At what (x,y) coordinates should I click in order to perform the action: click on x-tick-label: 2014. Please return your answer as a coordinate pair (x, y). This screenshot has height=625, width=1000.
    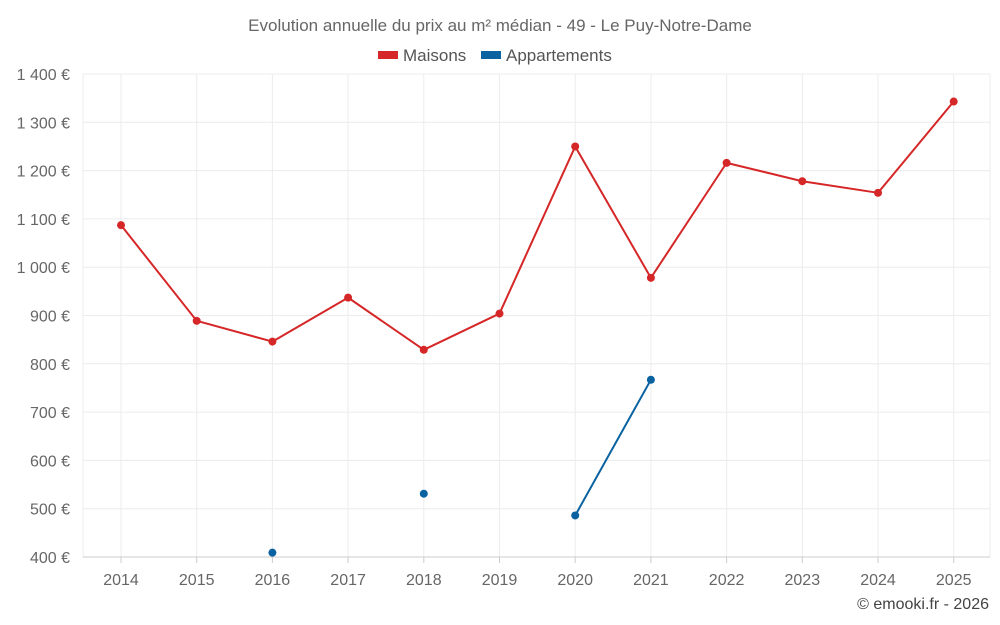
    Looking at the image, I should click on (121, 580).